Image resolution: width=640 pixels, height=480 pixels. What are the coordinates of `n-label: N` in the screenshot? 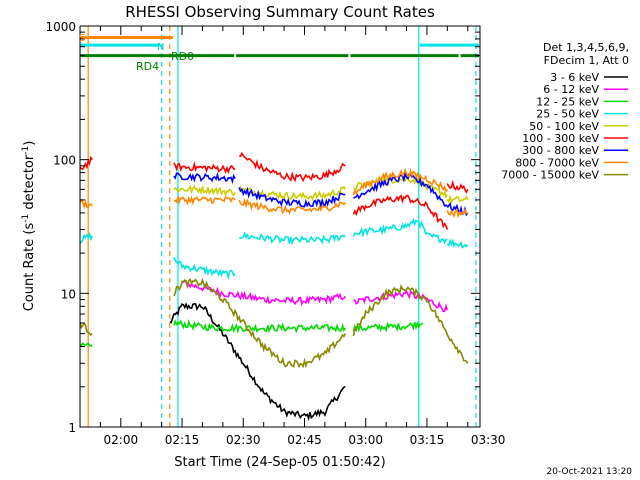 It's located at (160, 47).